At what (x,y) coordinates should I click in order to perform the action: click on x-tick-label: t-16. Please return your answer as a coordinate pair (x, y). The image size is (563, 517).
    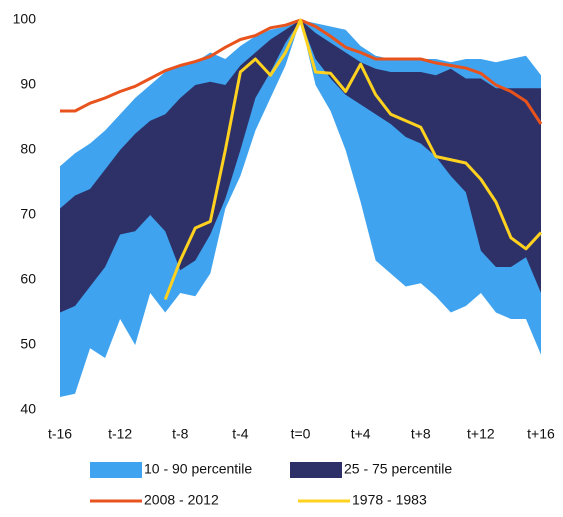
    Looking at the image, I should click on (60, 434).